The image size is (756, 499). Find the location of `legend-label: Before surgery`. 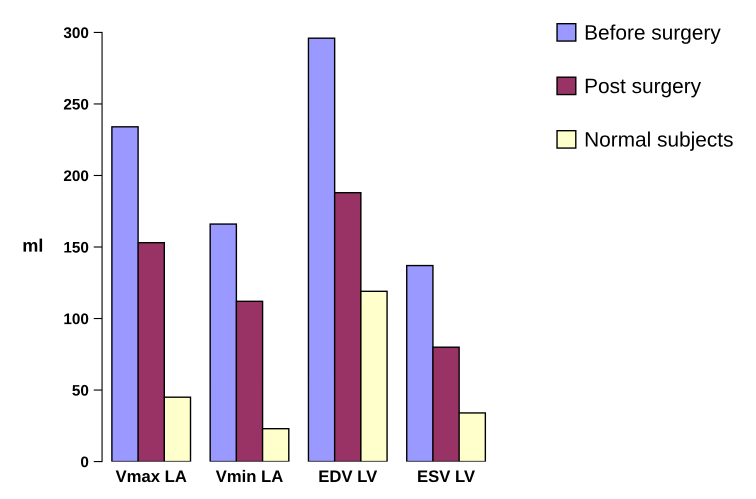

legend-label: Before surgery is located at coordinates (653, 34).